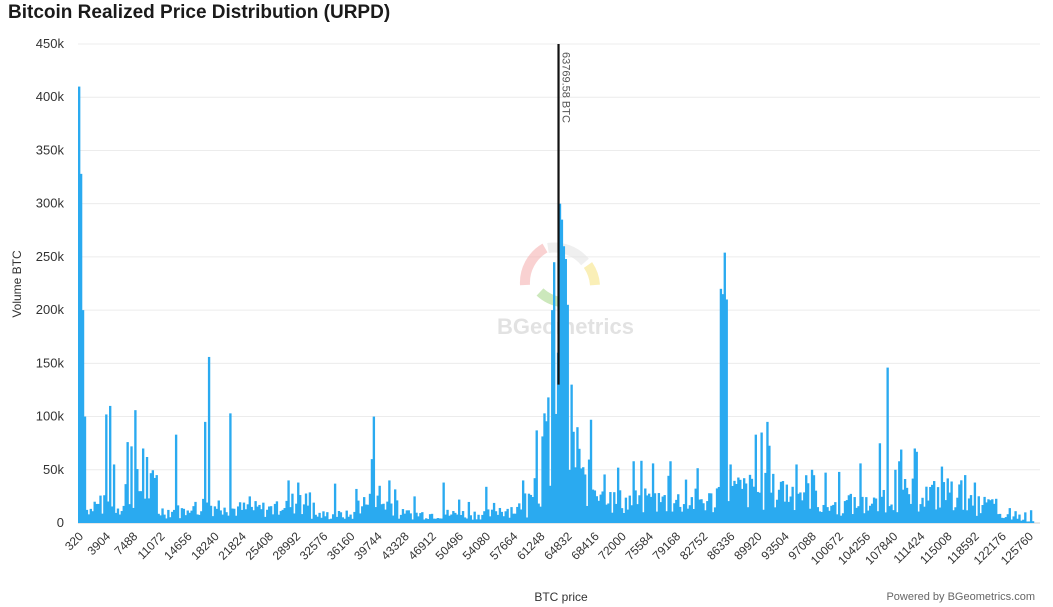 The height and width of the screenshot is (607, 1053). I want to click on x-tick-label: 39744, so click(368, 546).